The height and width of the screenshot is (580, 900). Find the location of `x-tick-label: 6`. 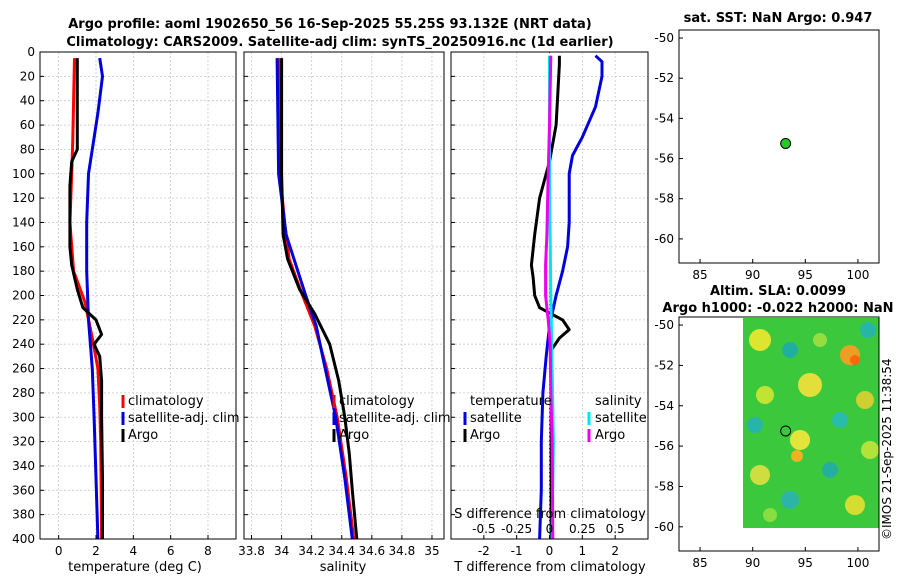

x-tick-label: 6 is located at coordinates (171, 551).